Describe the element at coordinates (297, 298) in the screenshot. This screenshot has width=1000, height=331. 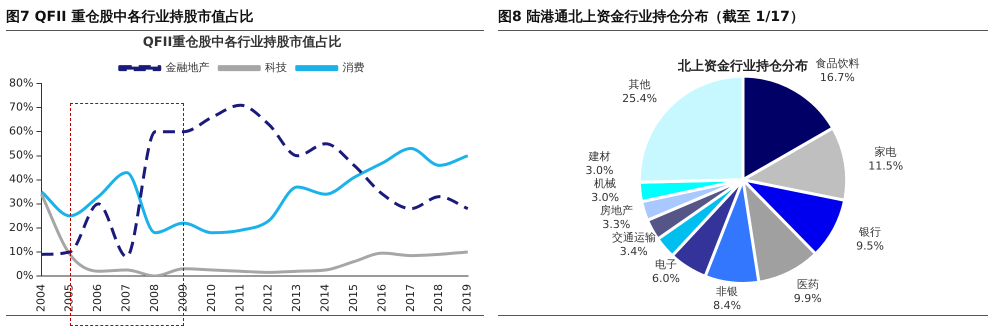
I see `x-tick-label: 2013` at that location.